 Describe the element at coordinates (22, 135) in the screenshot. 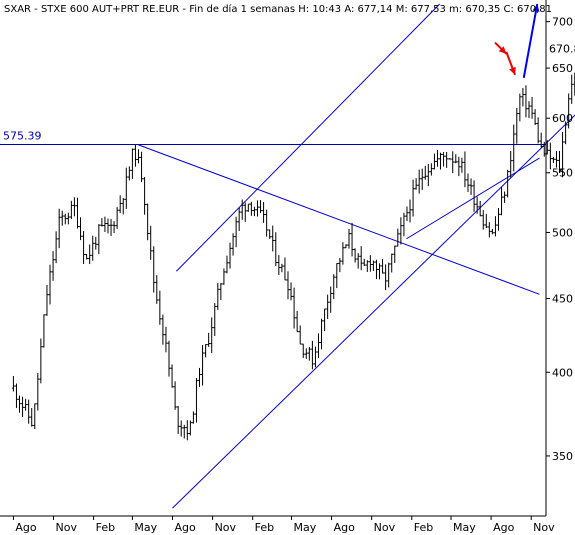

I see `resistance-level-label: 575.39` at that location.